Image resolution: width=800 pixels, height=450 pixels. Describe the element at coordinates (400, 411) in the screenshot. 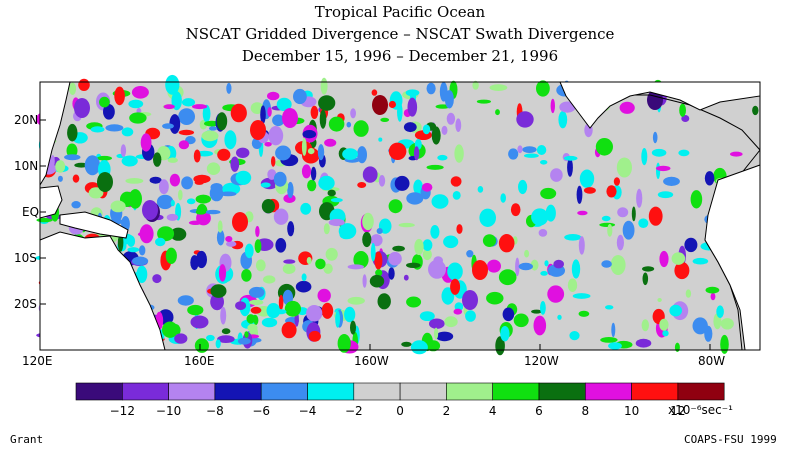

I see `colorbar-tick-label: 0` at that location.